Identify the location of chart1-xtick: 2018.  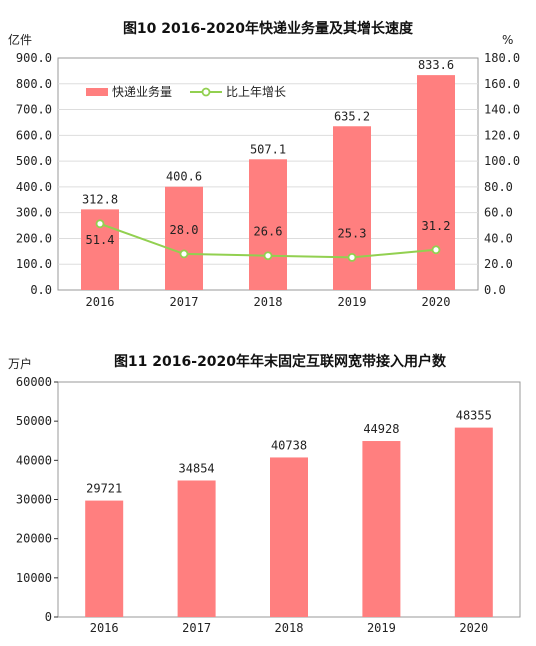
(268, 302).